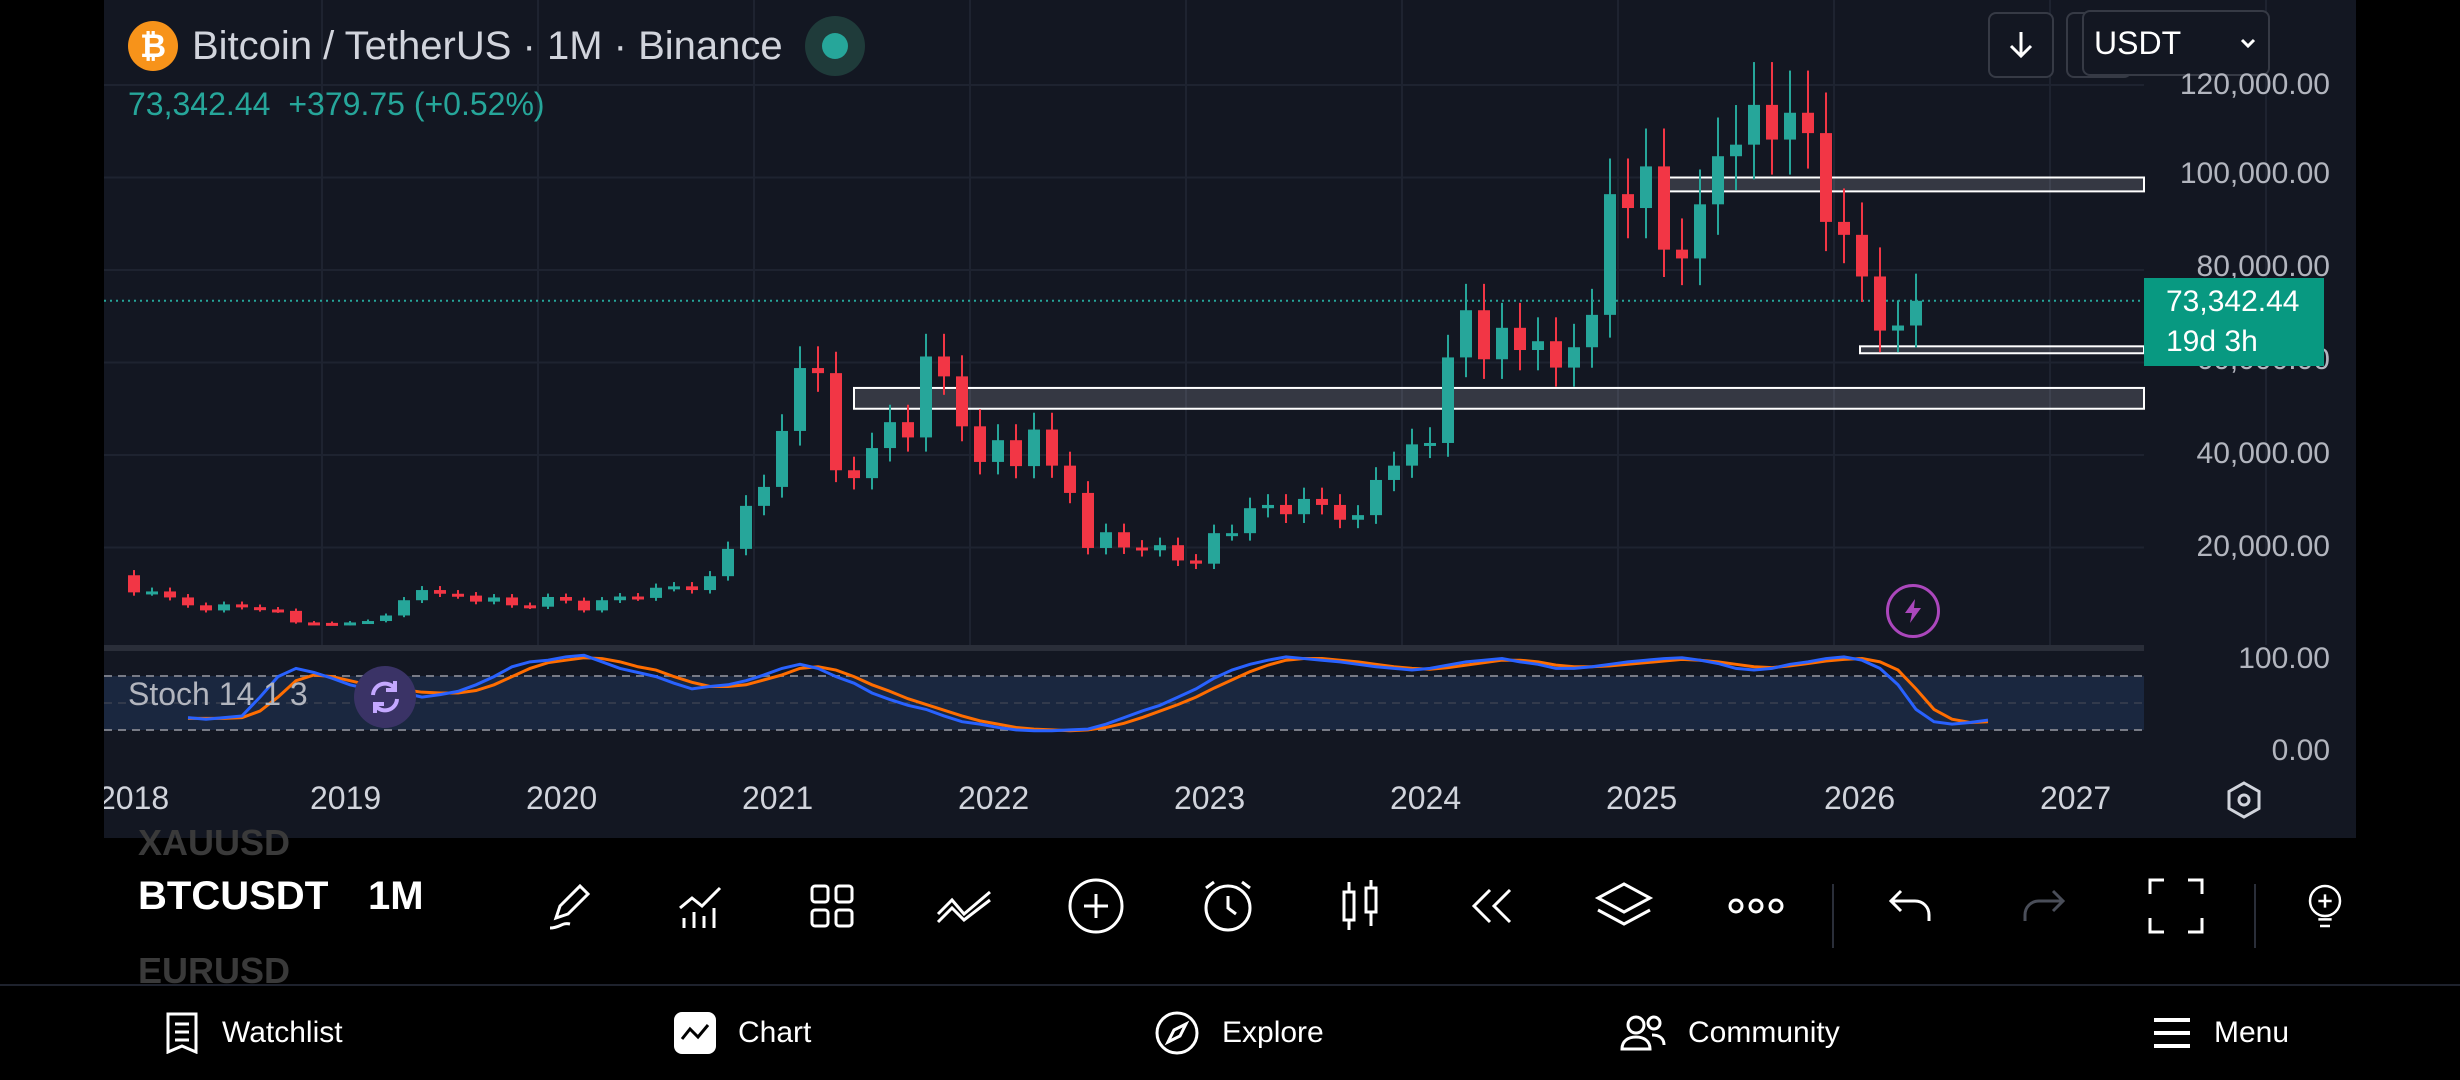 The image size is (2460, 1080). I want to click on price-label-120k: 120,000.00, so click(2254, 84).